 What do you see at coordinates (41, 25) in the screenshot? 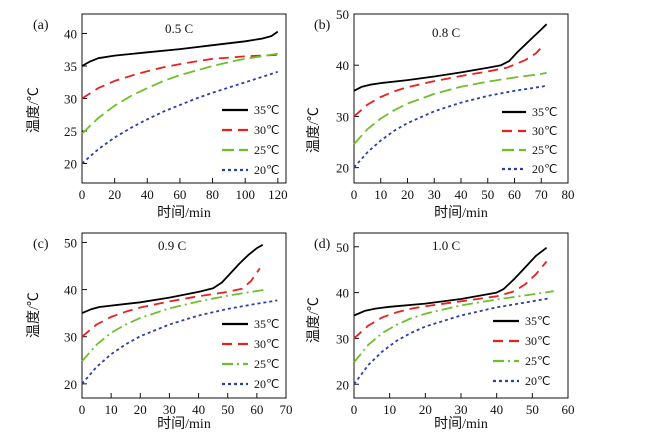
I see `panel-label: (a)` at bounding box center [41, 25].